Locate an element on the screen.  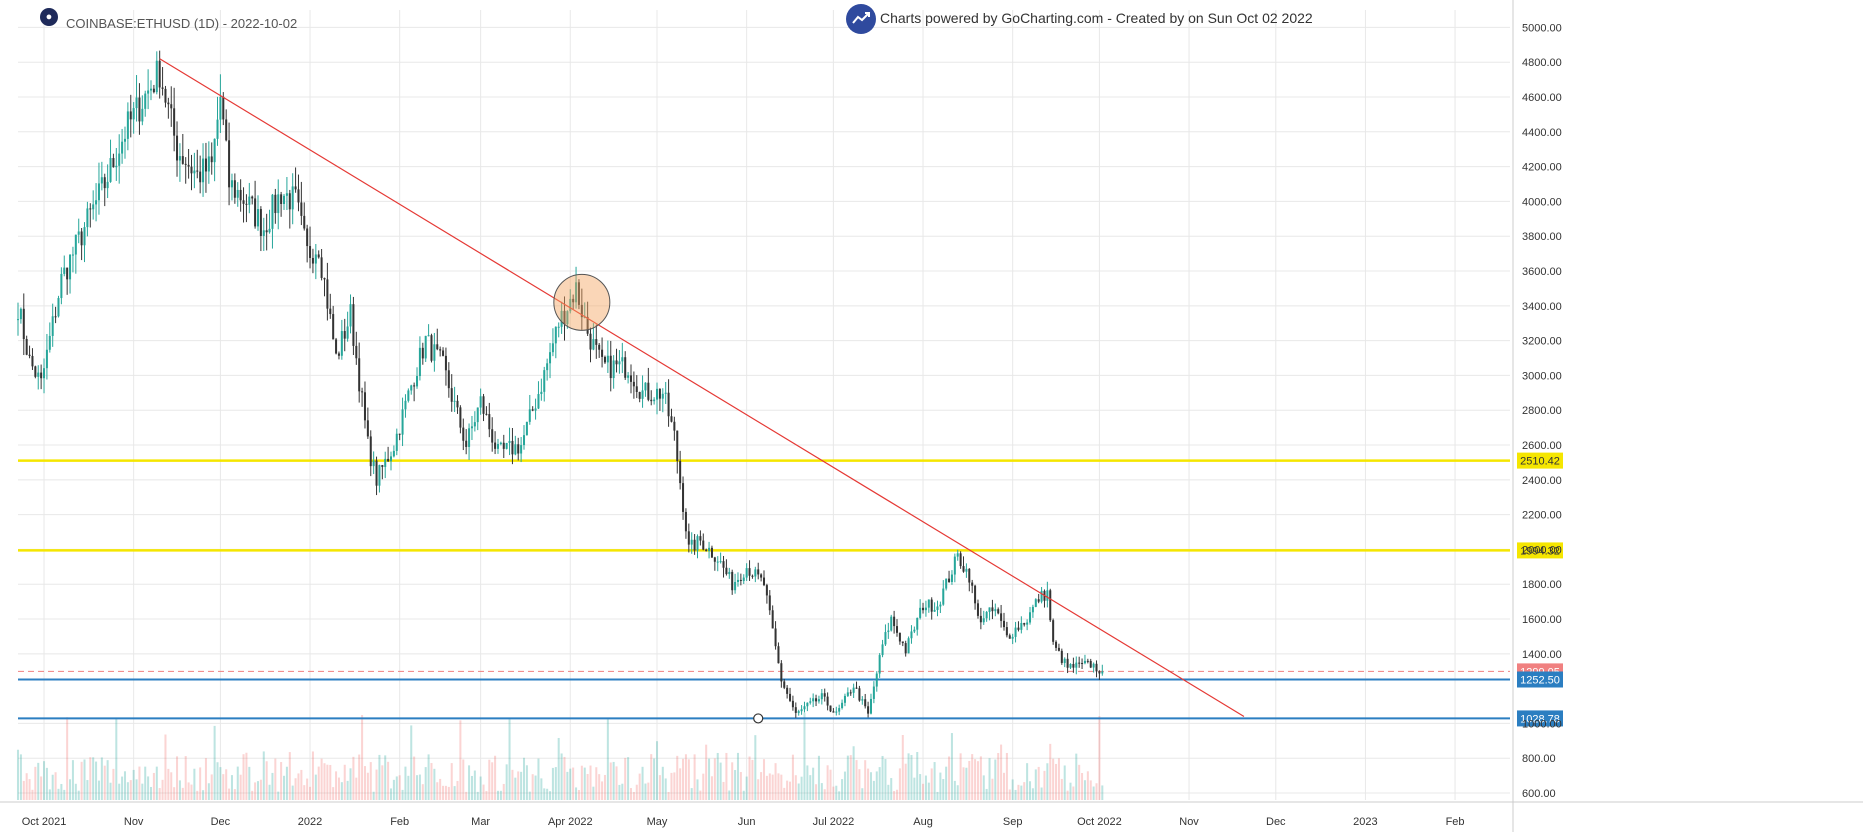
y-tick-label: 1000.00 is located at coordinates (1542, 724).